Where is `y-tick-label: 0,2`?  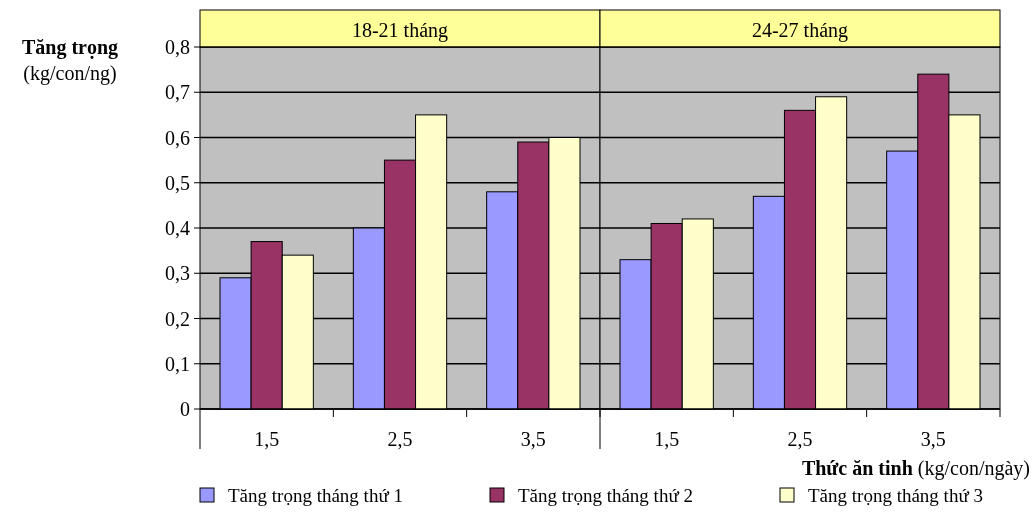 y-tick-label: 0,2 is located at coordinates (177, 318).